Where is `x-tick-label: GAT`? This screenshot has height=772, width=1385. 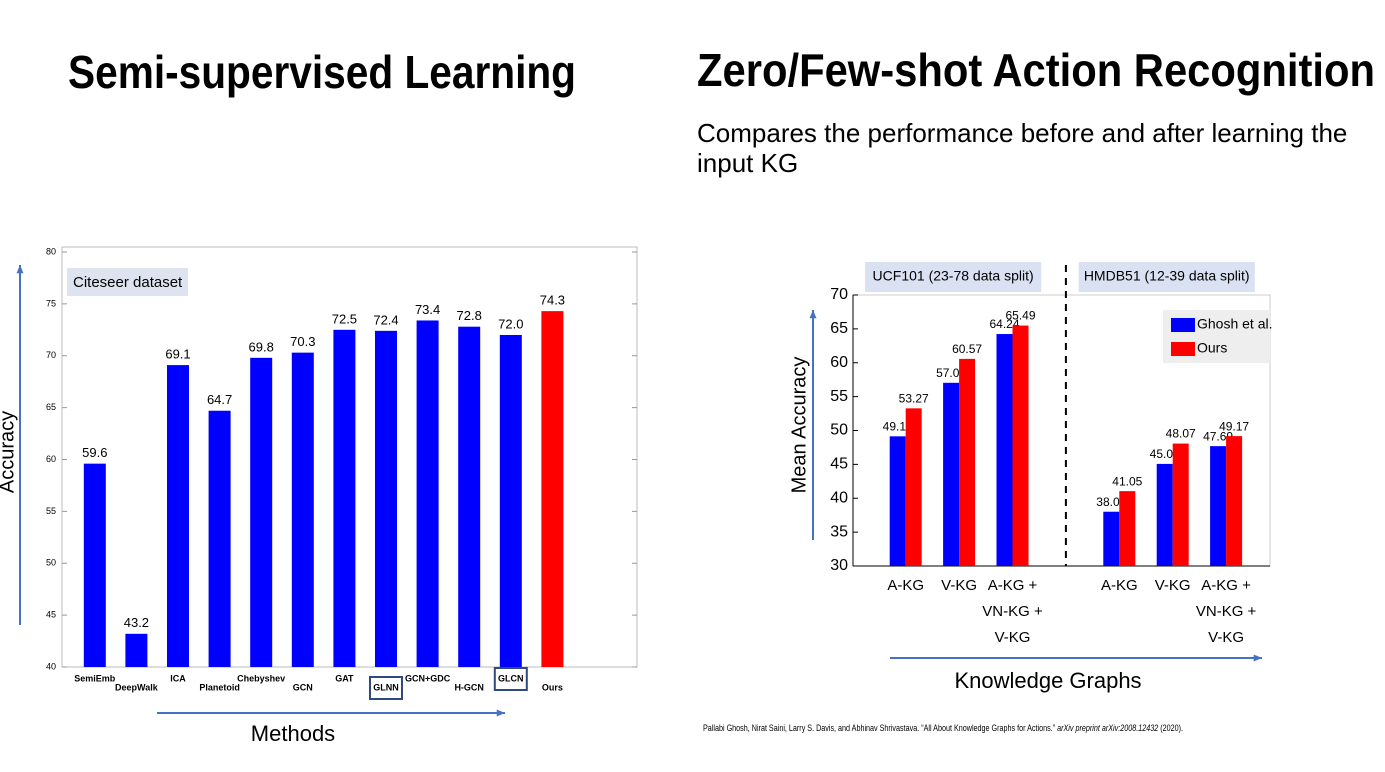 x-tick-label: GAT is located at coordinates (344, 678).